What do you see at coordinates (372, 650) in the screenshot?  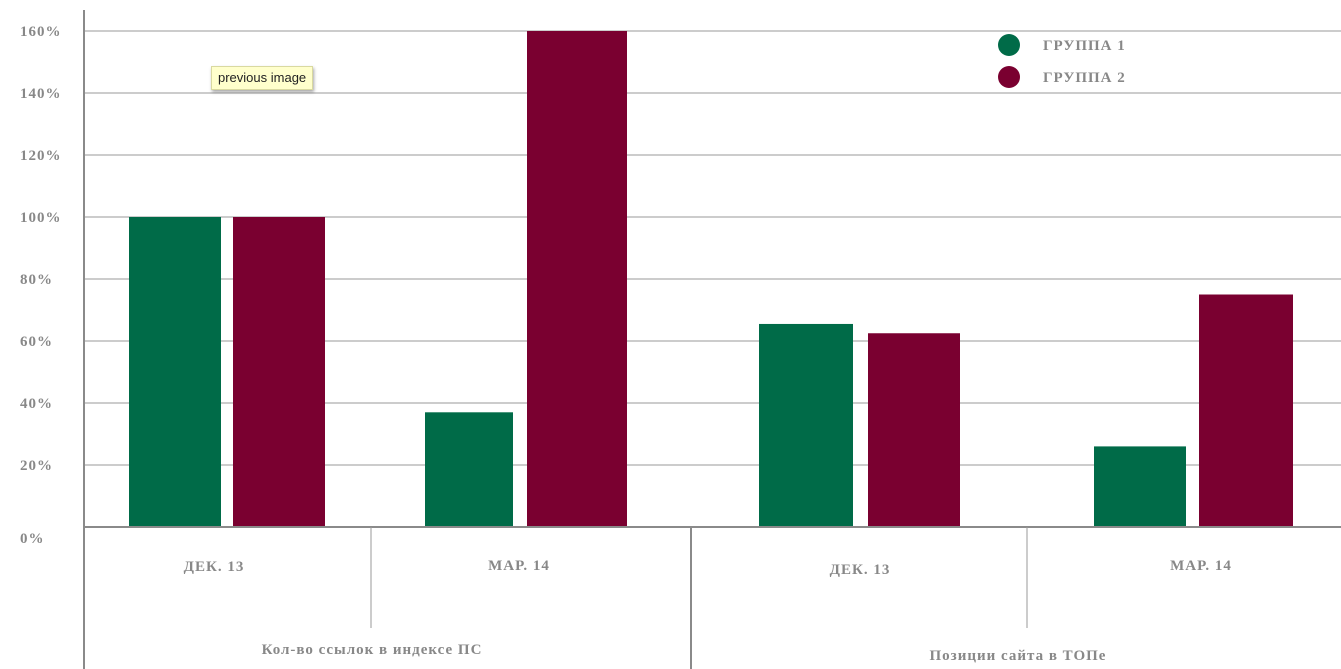 I see `x-group-label: Кол-во ссылок в индексе ПС` at bounding box center [372, 650].